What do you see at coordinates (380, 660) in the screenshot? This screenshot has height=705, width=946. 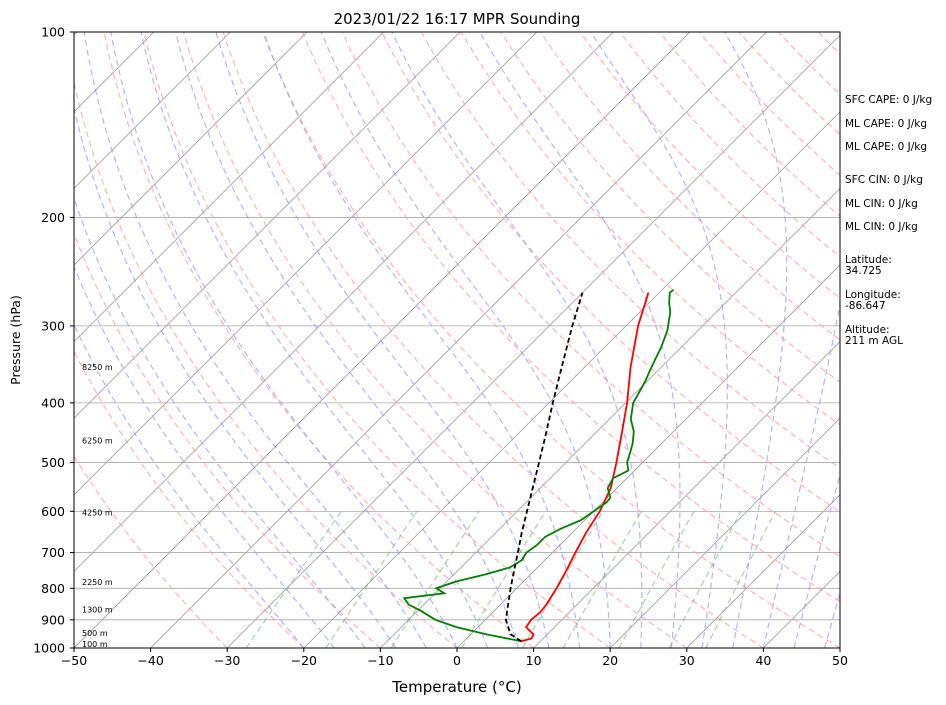 I see `x-tick-label: −10` at bounding box center [380, 660].